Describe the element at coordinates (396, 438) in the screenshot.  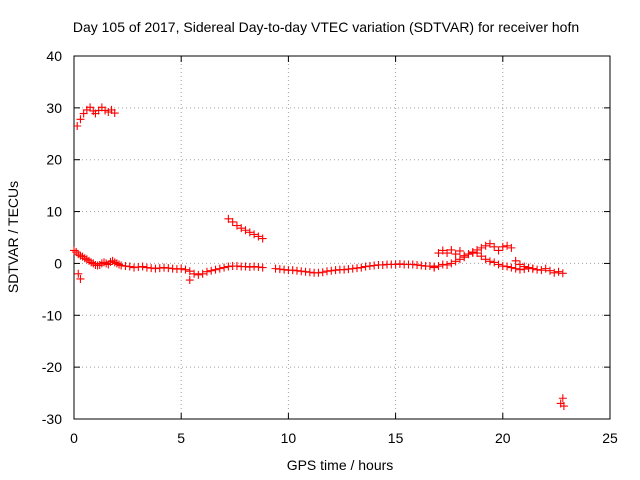
I see `x-tick-label: 15` at that location.